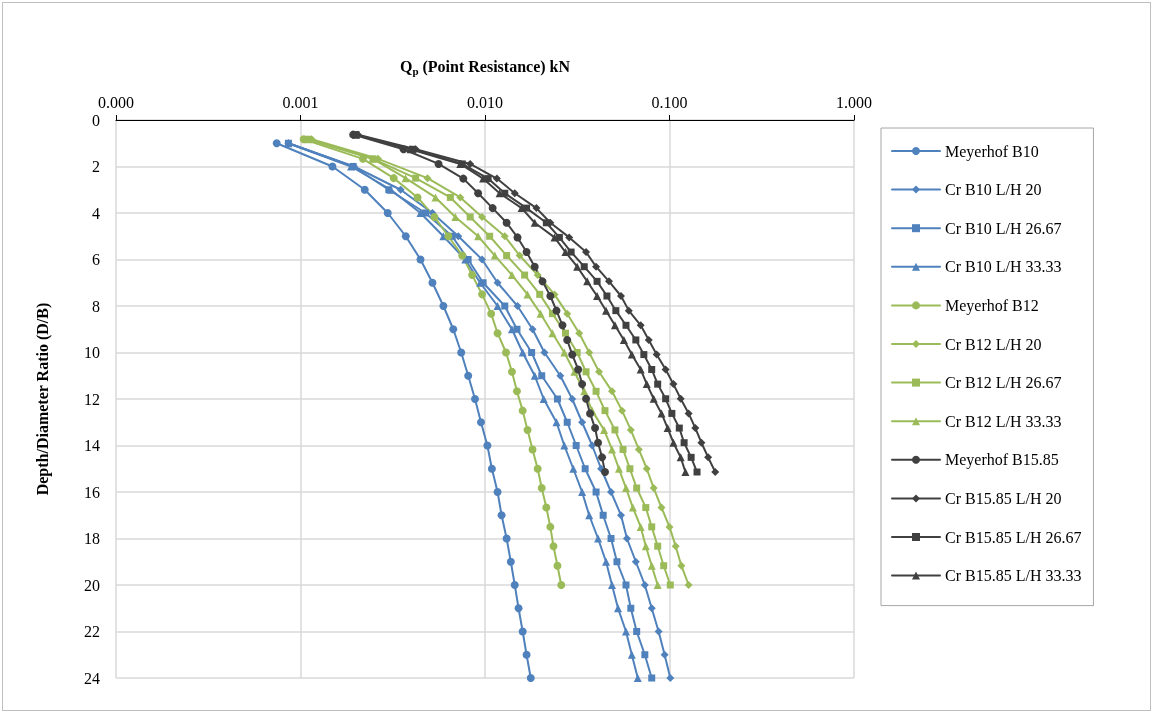 This screenshot has height=713, width=1153. Describe the element at coordinates (1003, 421) in the screenshot. I see `legend-label: Cr B12 L/H 33.33` at that location.